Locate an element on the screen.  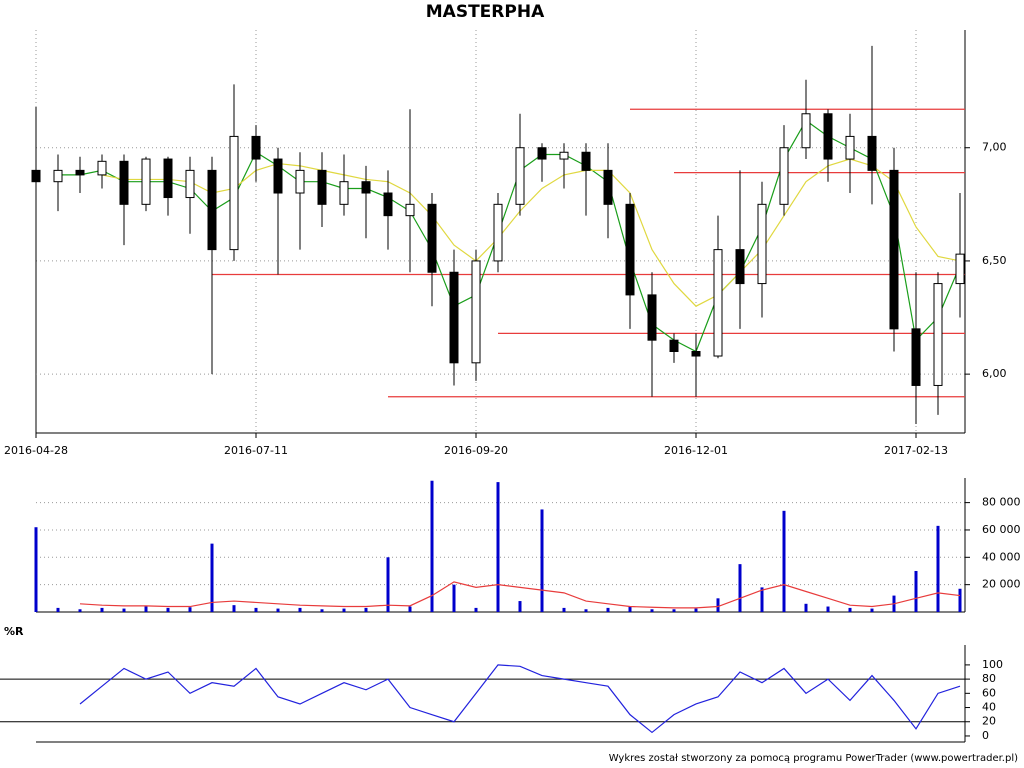
y-tick-label: 60 000 is located at coordinates (1001, 529).